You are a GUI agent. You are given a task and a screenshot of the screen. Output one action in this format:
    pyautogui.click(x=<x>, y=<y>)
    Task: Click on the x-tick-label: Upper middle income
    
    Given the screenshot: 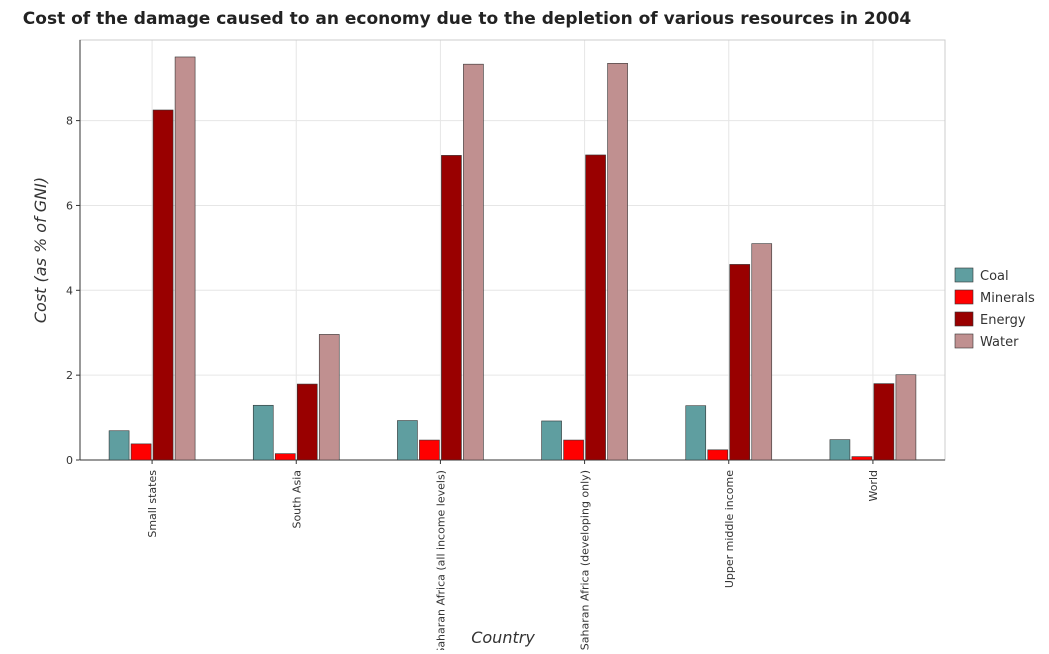 What is the action you would take?
    pyautogui.click(x=729, y=529)
    